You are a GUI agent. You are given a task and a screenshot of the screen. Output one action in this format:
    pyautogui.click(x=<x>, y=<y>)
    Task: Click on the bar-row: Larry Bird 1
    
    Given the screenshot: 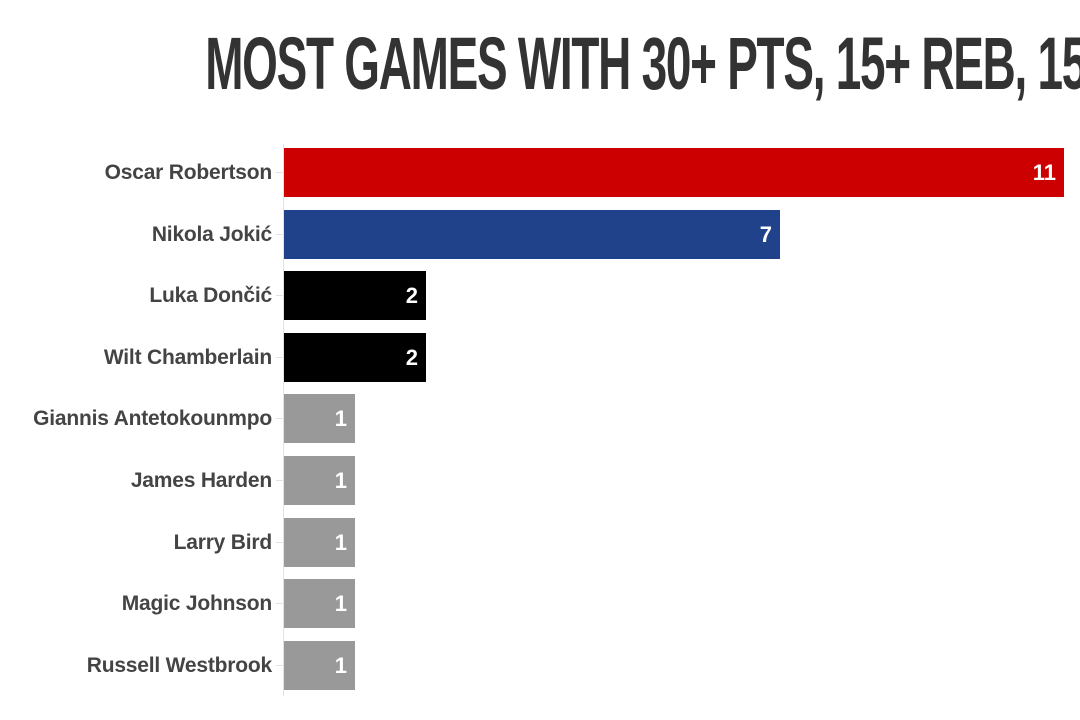 What is the action you would take?
    pyautogui.click(x=540, y=542)
    